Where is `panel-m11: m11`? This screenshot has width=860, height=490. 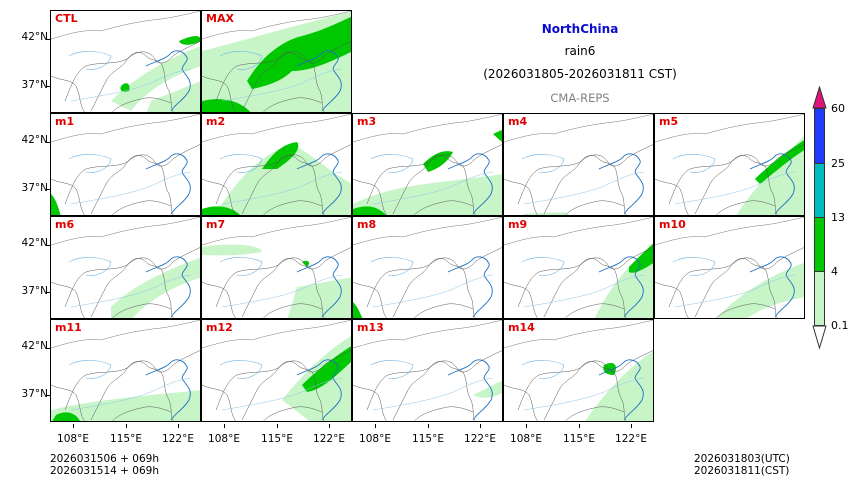
panel-m11: m11 is located at coordinates (125, 370).